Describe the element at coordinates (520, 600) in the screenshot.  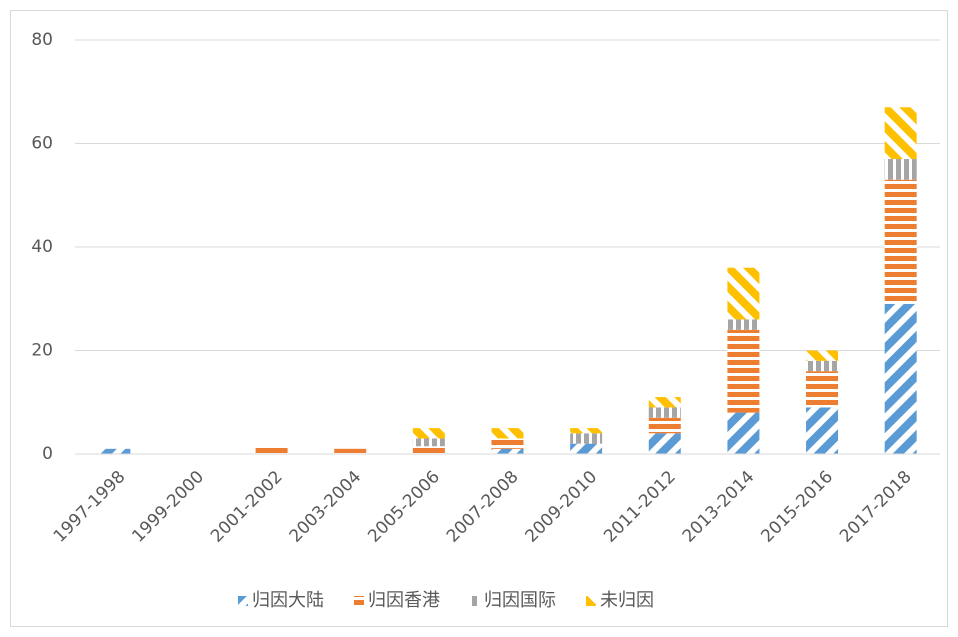
I see `legend-label: 归因国际` at that location.